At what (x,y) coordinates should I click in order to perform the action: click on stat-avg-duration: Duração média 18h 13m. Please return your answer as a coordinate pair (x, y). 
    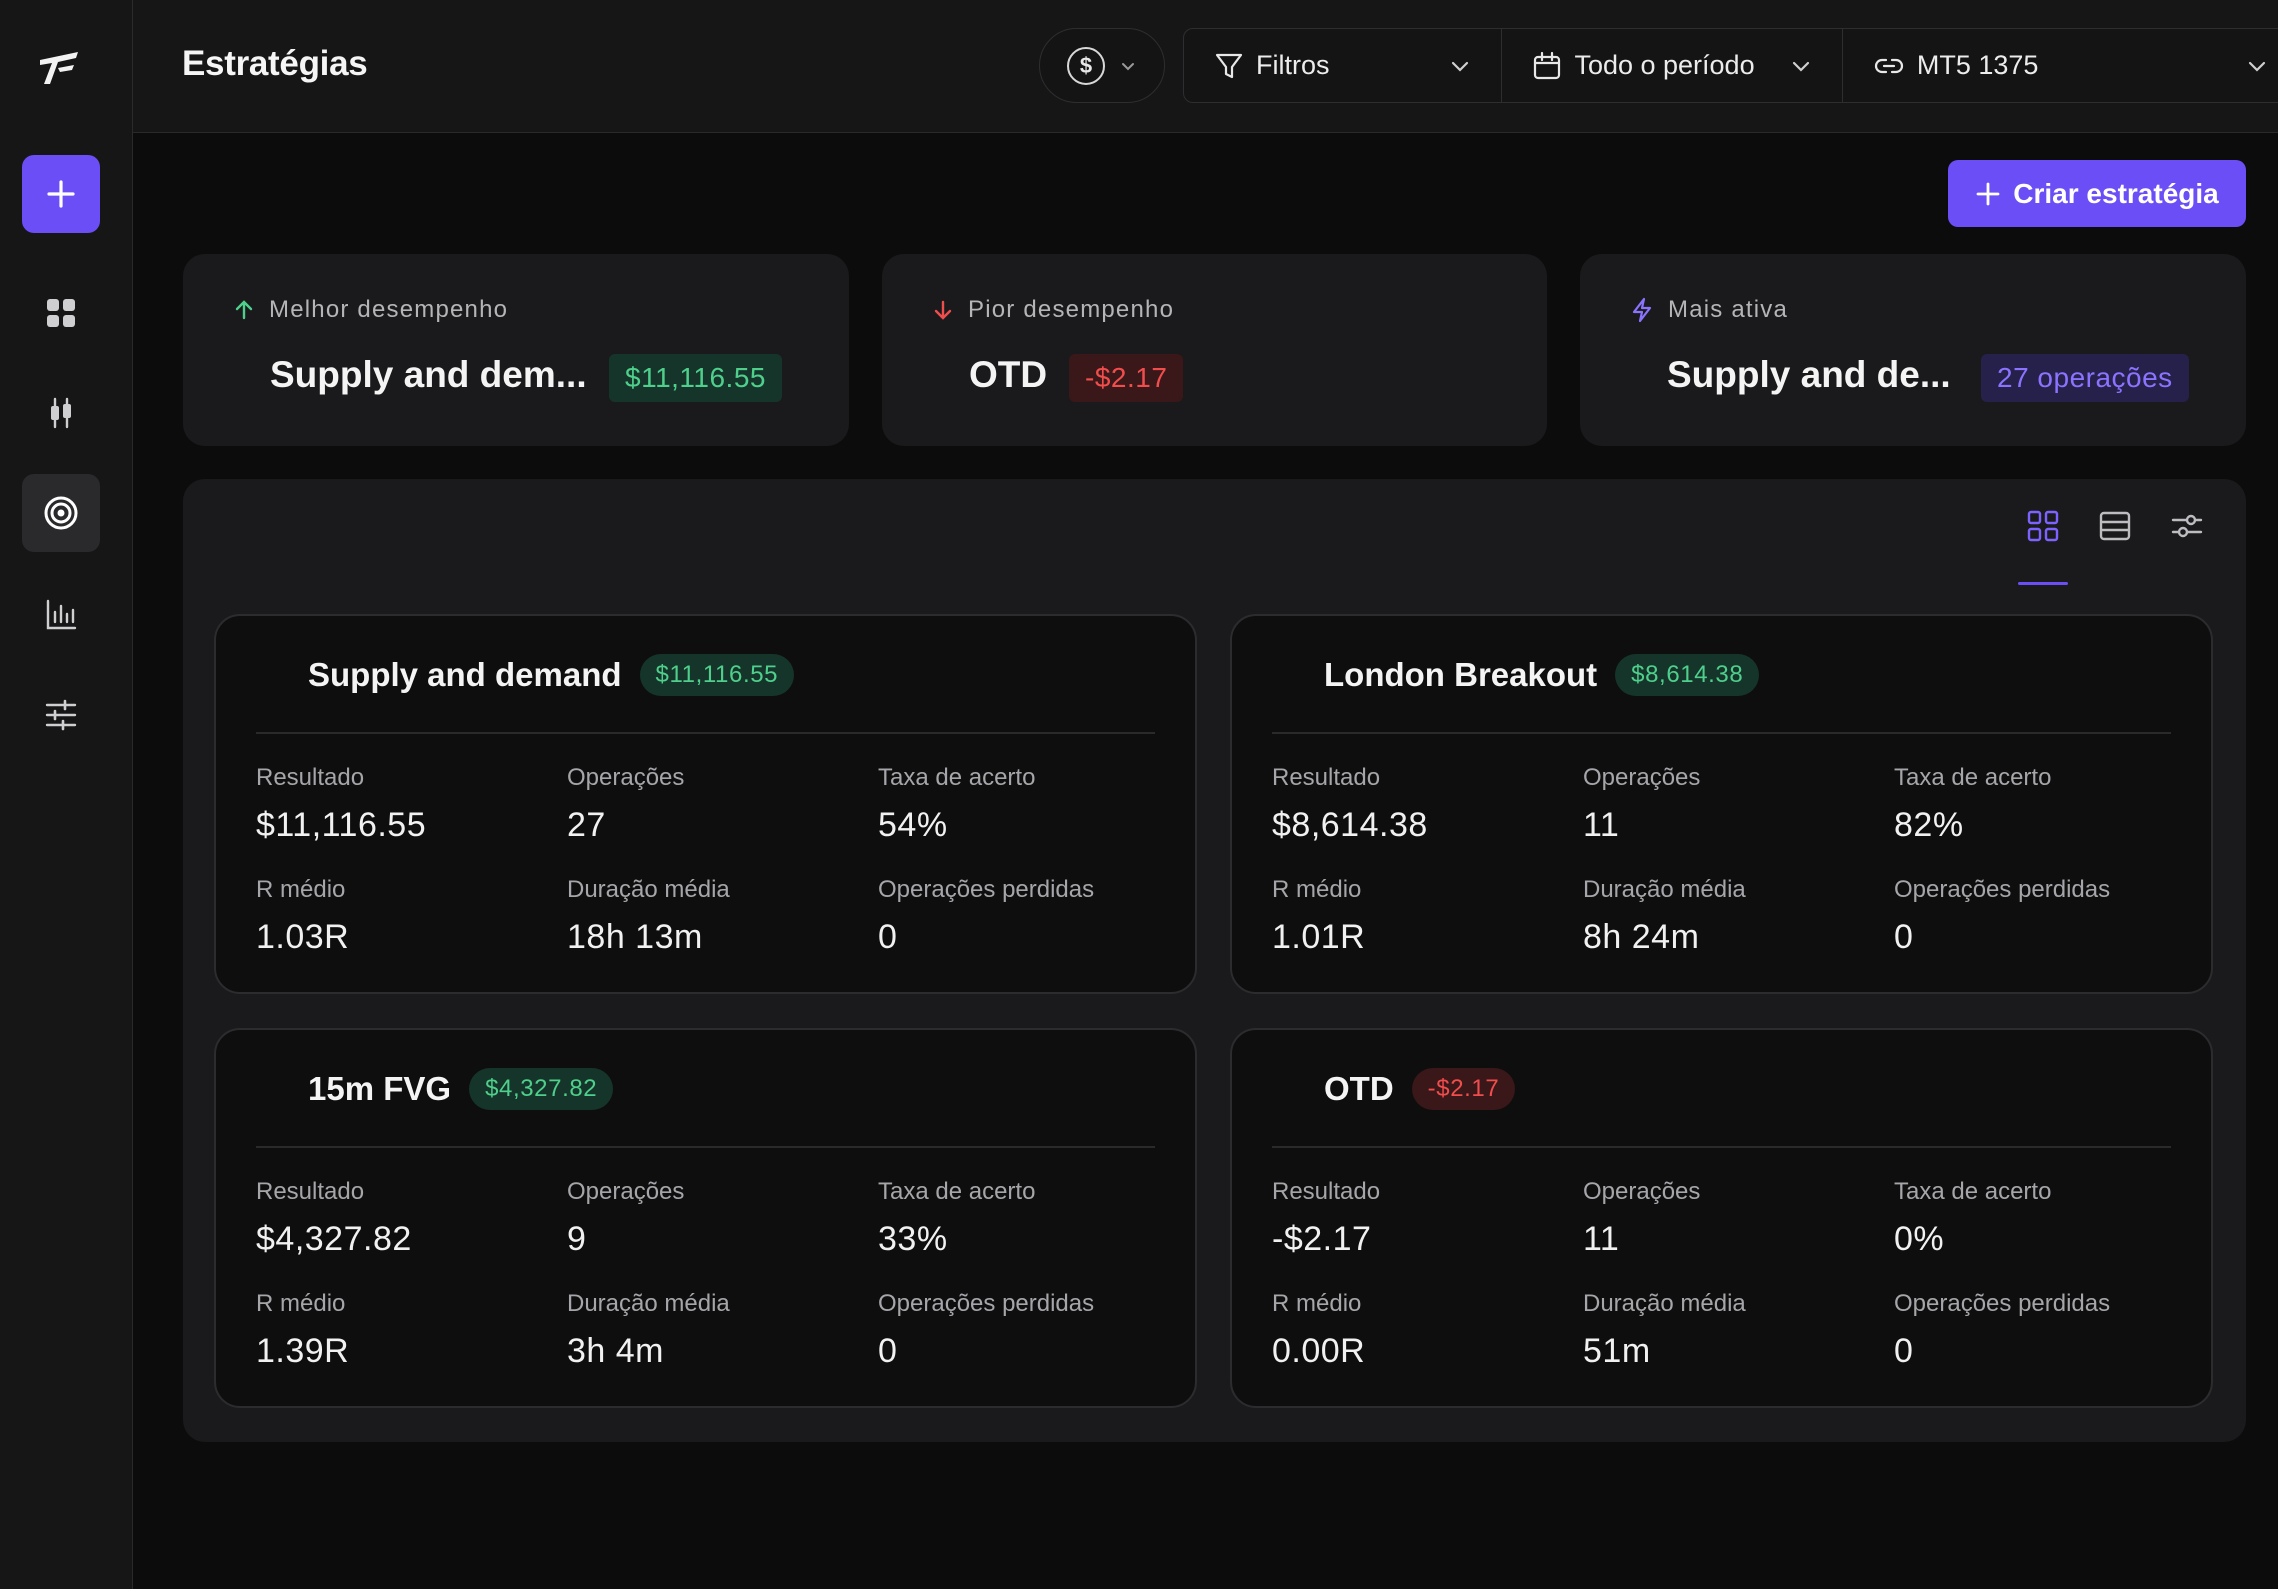
    Looking at the image, I should click on (648, 916).